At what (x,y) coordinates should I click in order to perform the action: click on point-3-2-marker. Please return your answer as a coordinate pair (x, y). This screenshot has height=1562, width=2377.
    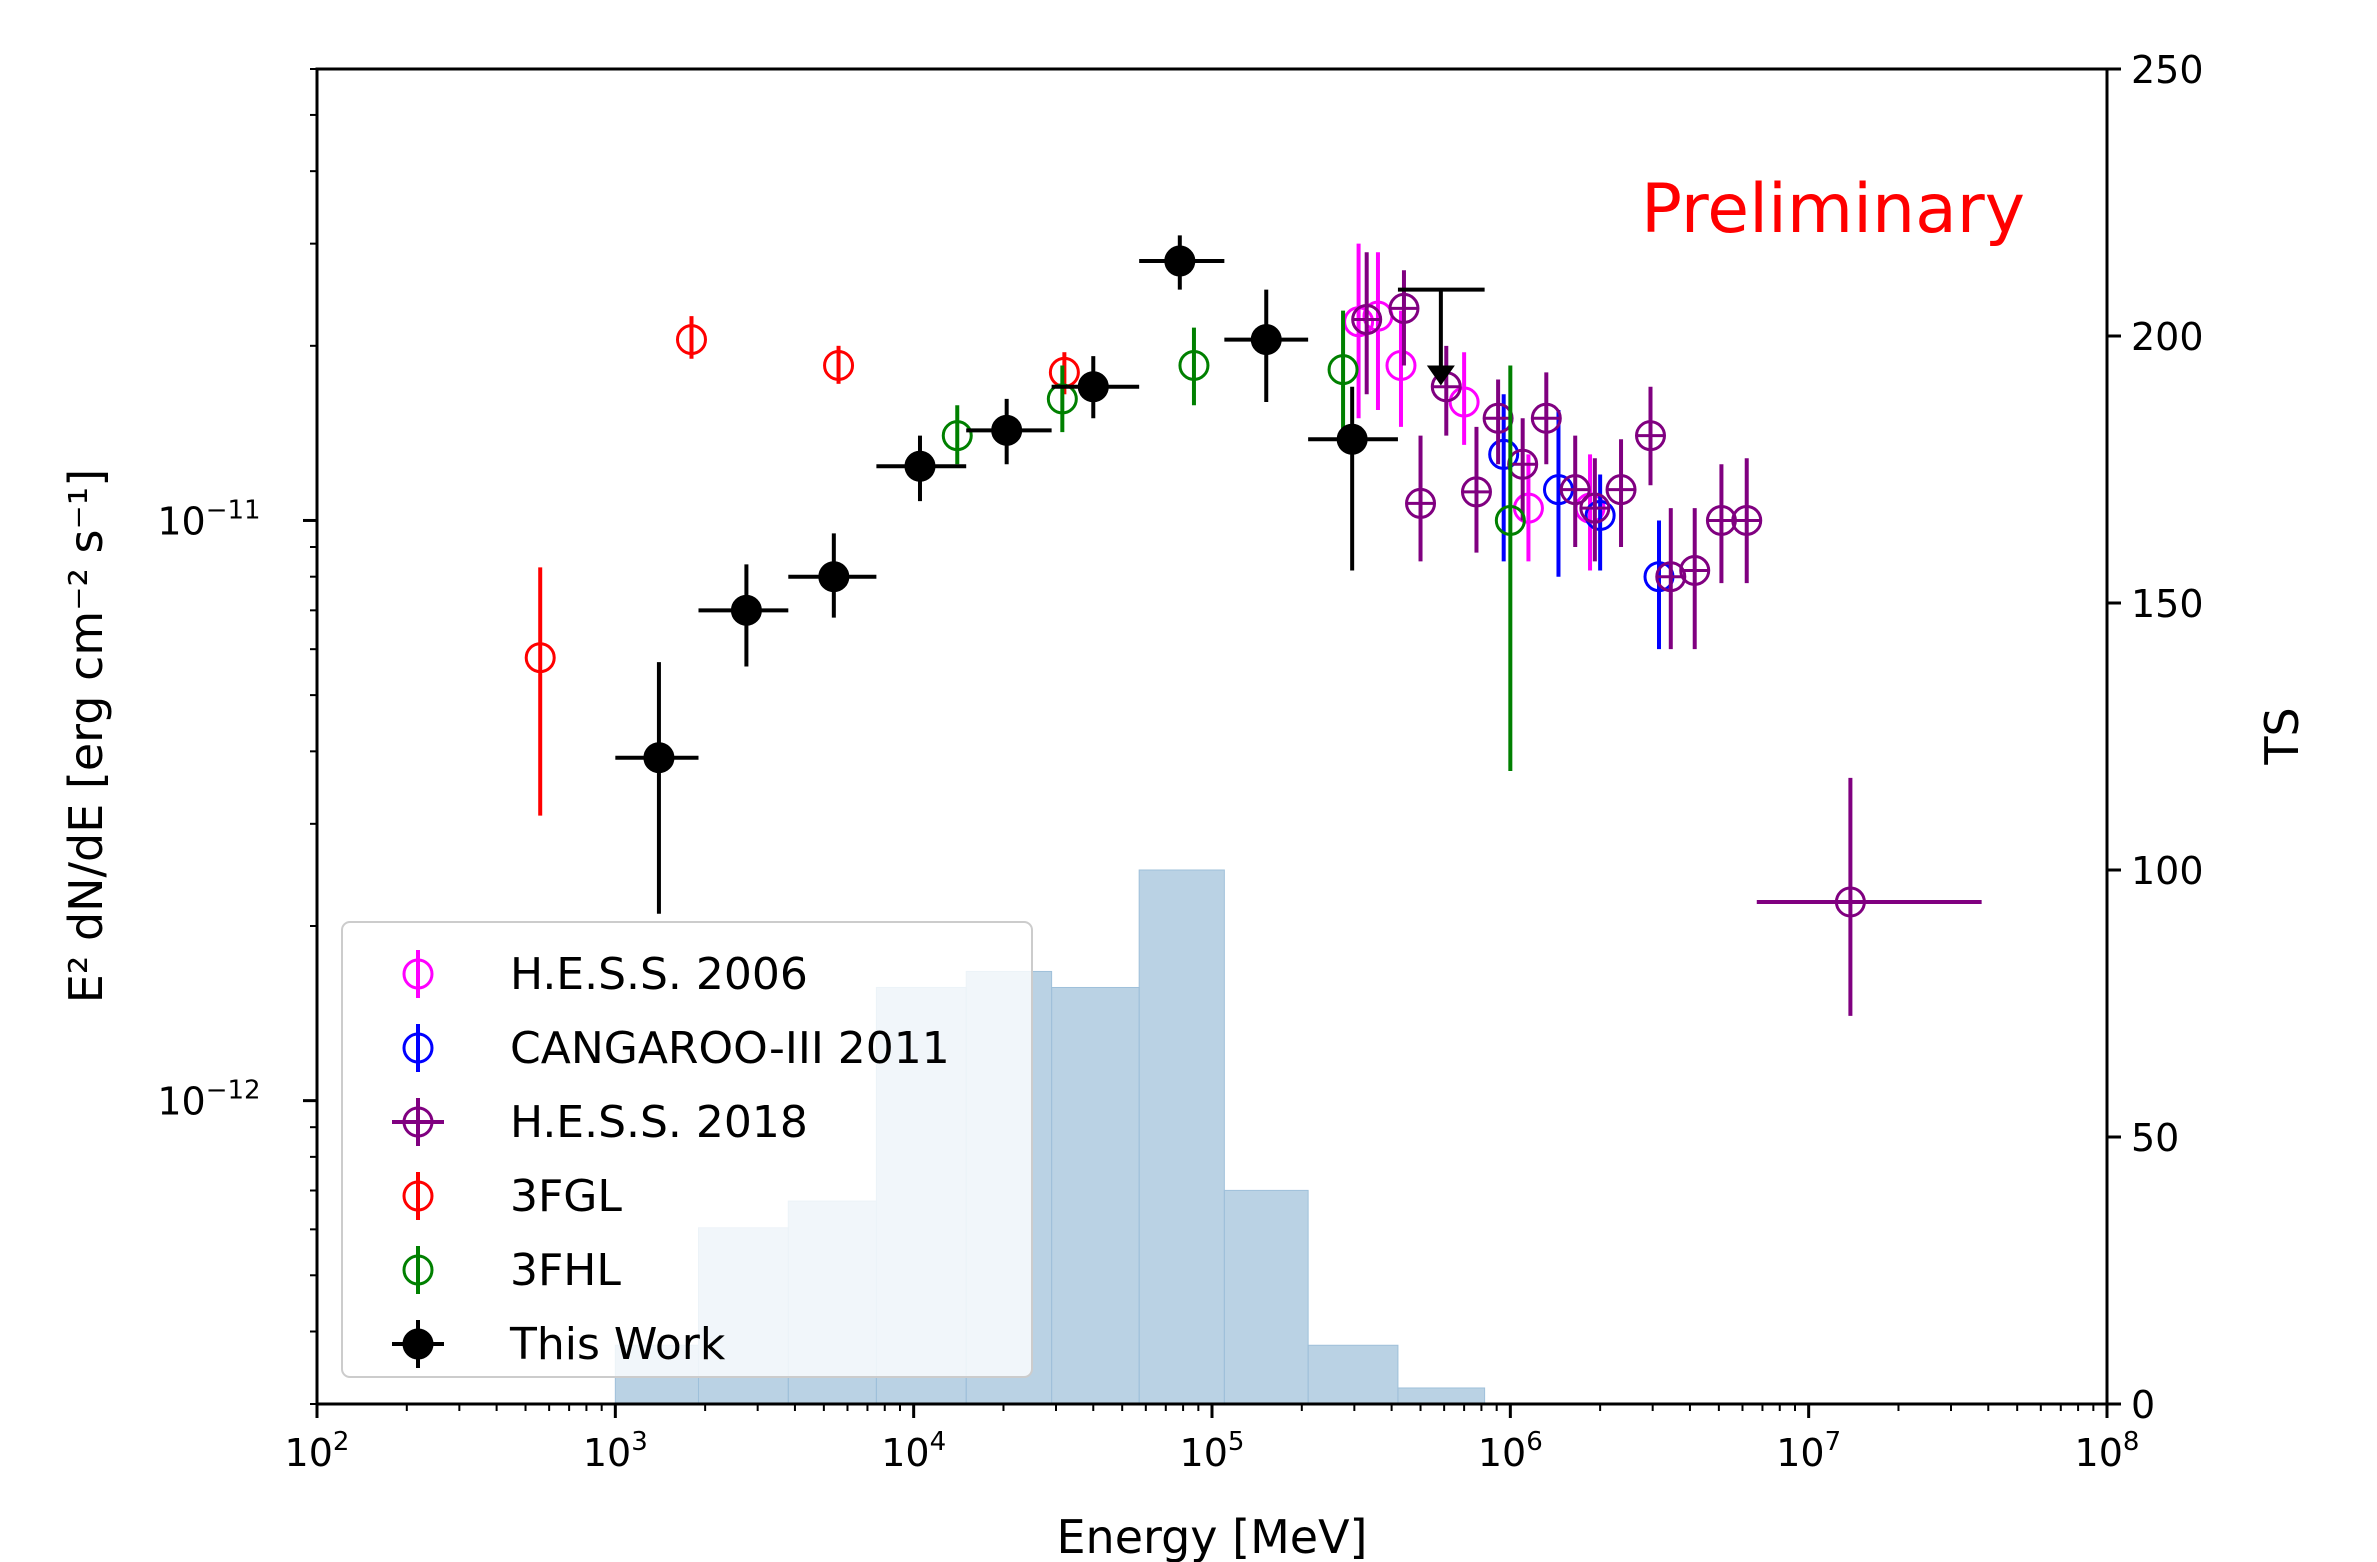
    Looking at the image, I should click on (839, 365).